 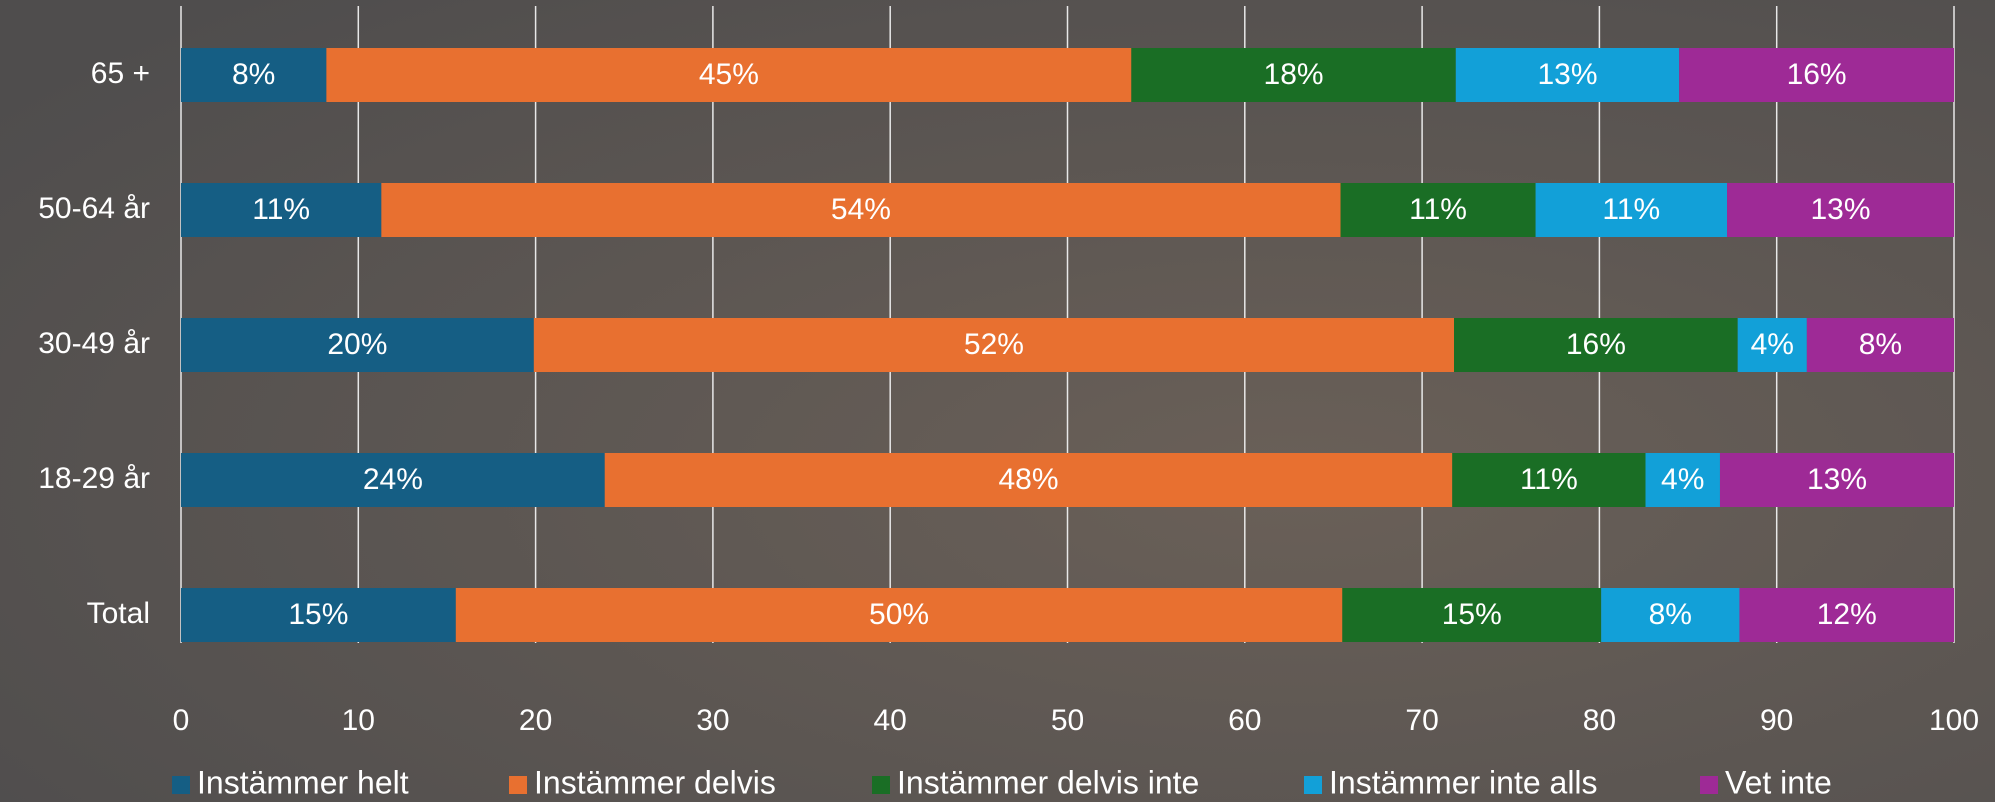 What do you see at coordinates (1778, 782) in the screenshot?
I see `legend-label: Vet inte` at bounding box center [1778, 782].